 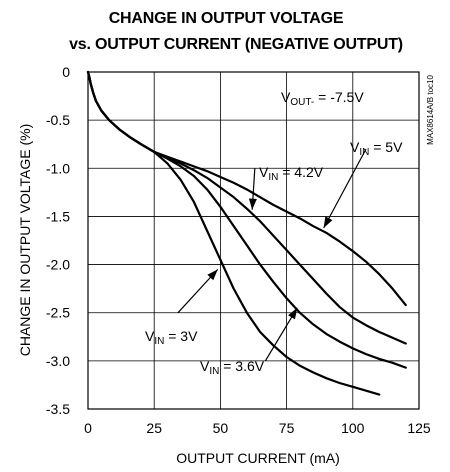 I want to click on chart-title-line-2: vs. OUTPUT CURRENT (NEGATIVE OUTPUT), so click(x=236, y=44).